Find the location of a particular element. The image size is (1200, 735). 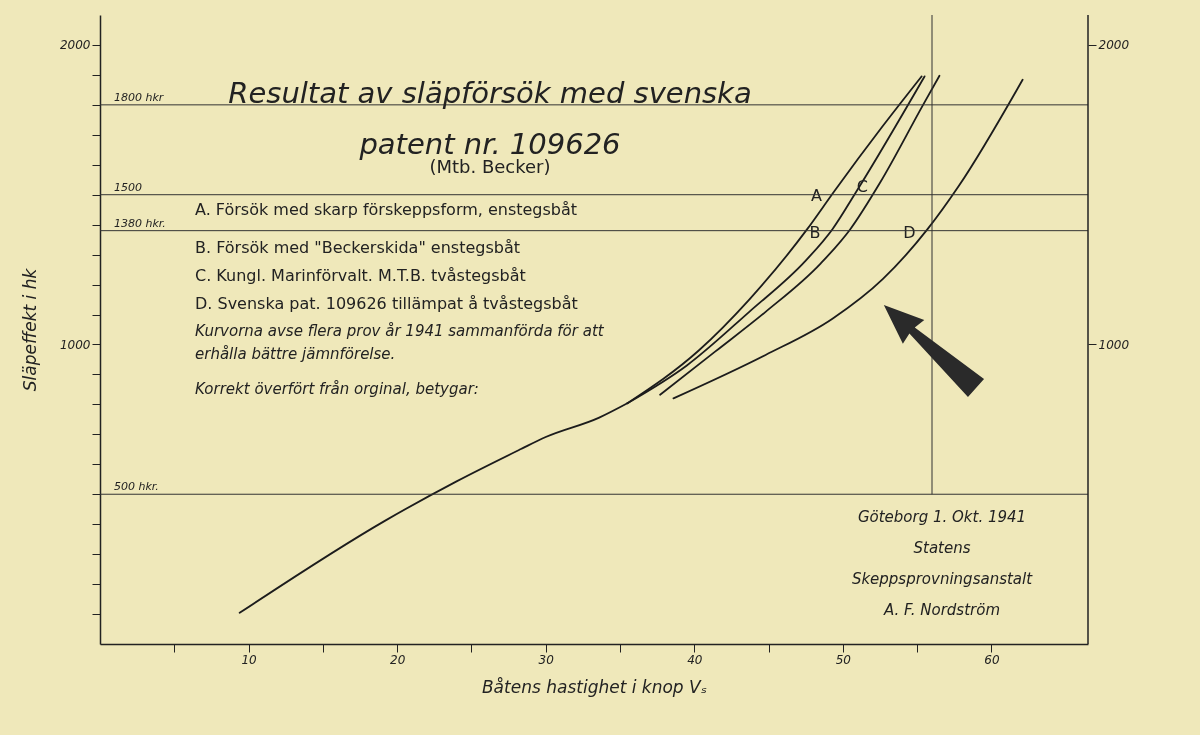

x-tick-label: 20 is located at coordinates (398, 659).